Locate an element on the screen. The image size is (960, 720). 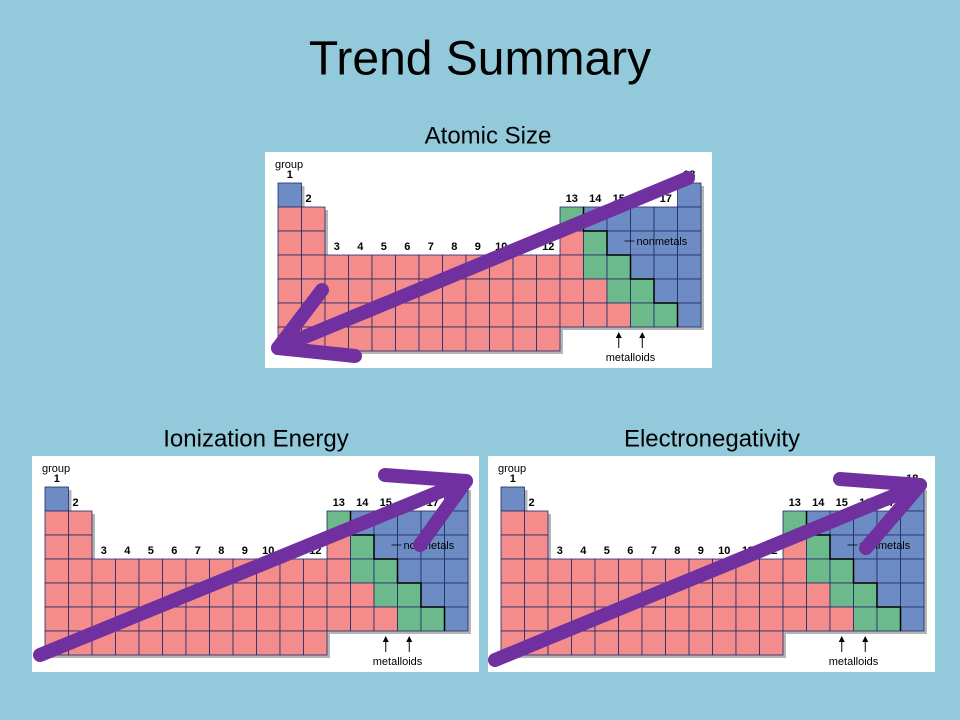
group-number: 15 is located at coordinates (842, 503).